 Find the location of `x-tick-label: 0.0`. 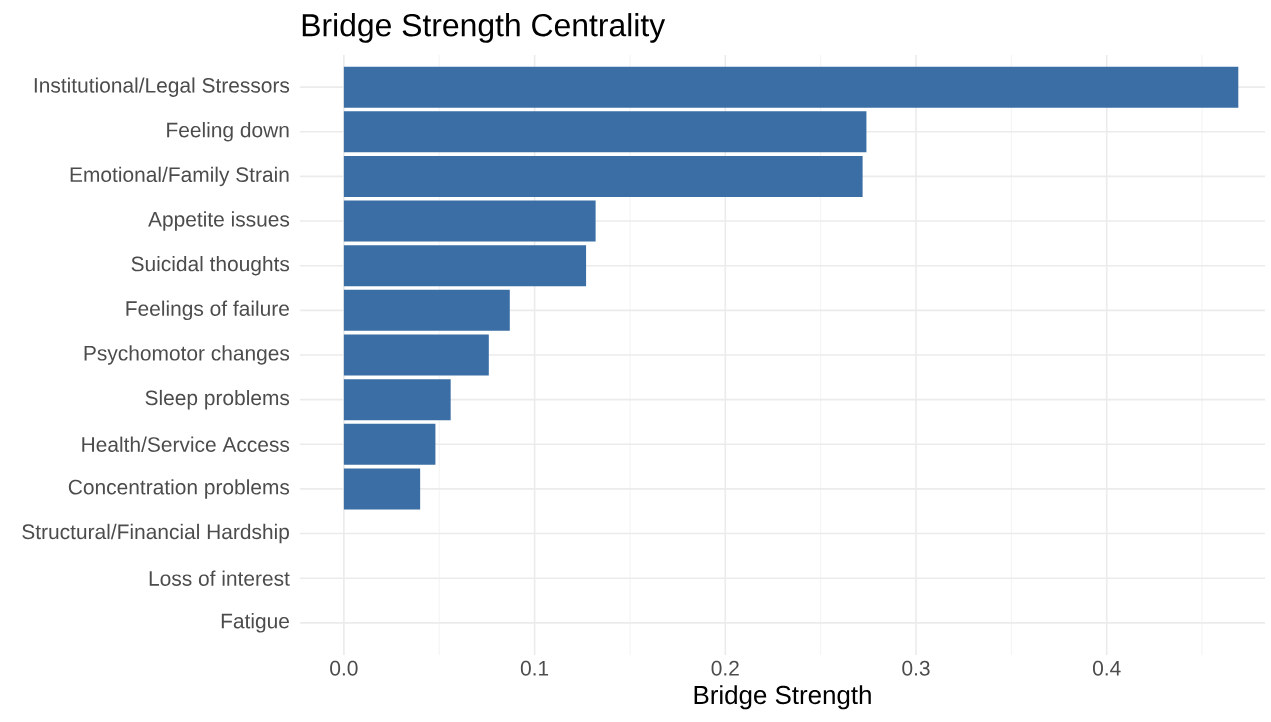

x-tick-label: 0.0 is located at coordinates (344, 668).